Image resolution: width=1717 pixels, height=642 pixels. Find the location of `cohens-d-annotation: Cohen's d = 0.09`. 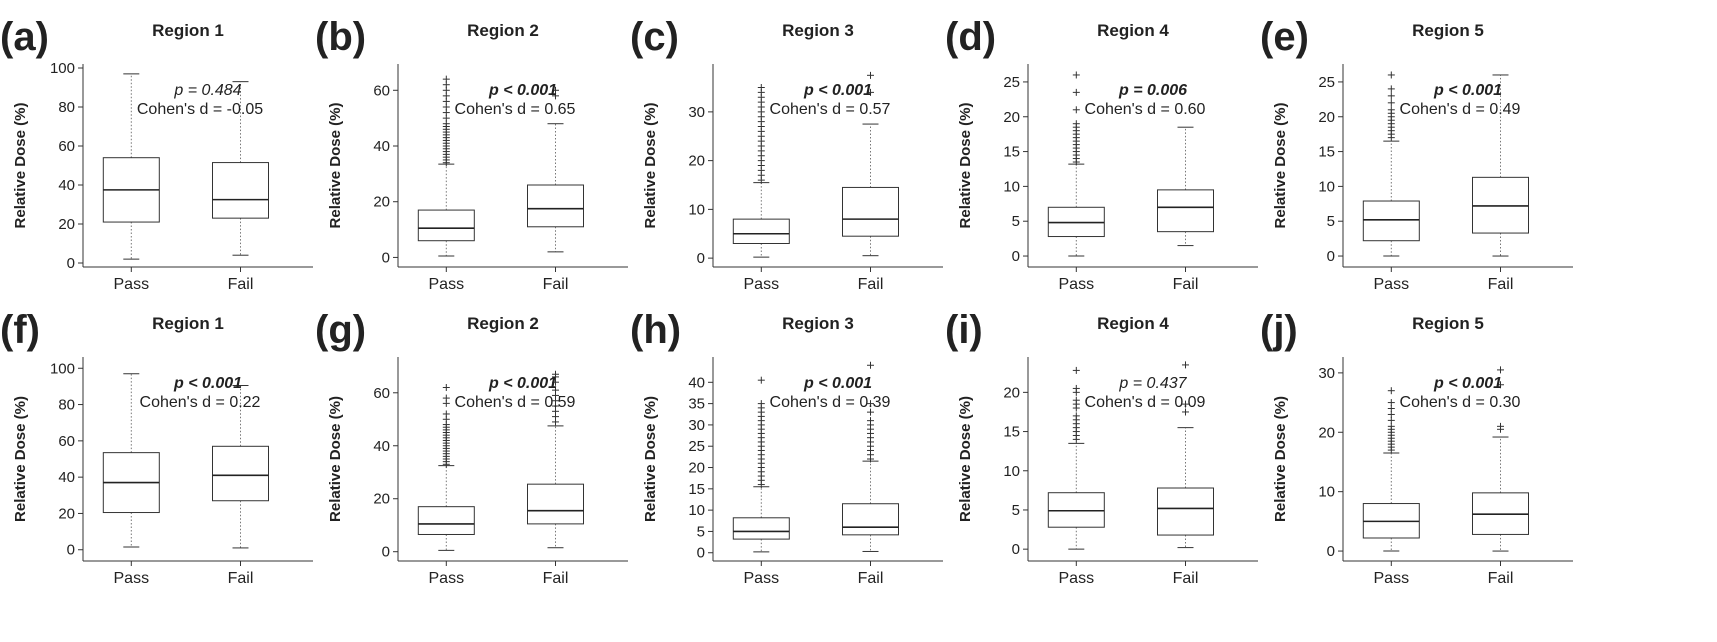

cohens-d-annotation: Cohen's d = 0.09 is located at coordinates (1145, 402).